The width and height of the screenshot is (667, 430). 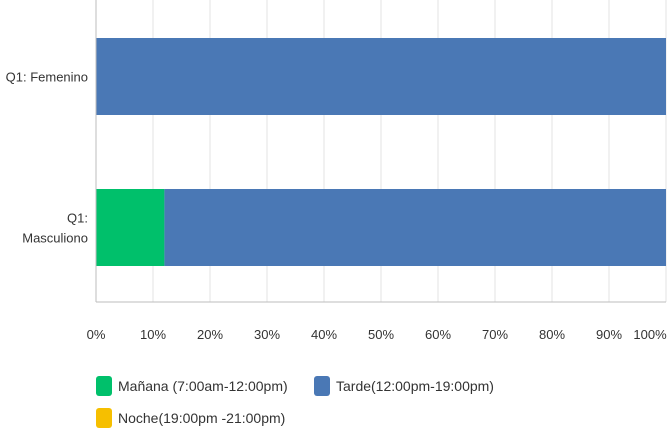 What do you see at coordinates (438, 334) in the screenshot?
I see `x-tick-label: 60%` at bounding box center [438, 334].